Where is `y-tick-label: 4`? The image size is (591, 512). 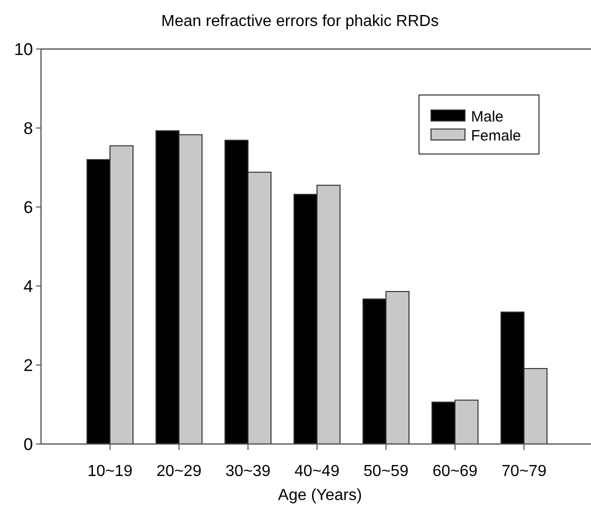 y-tick-label: 4 is located at coordinates (28, 286).